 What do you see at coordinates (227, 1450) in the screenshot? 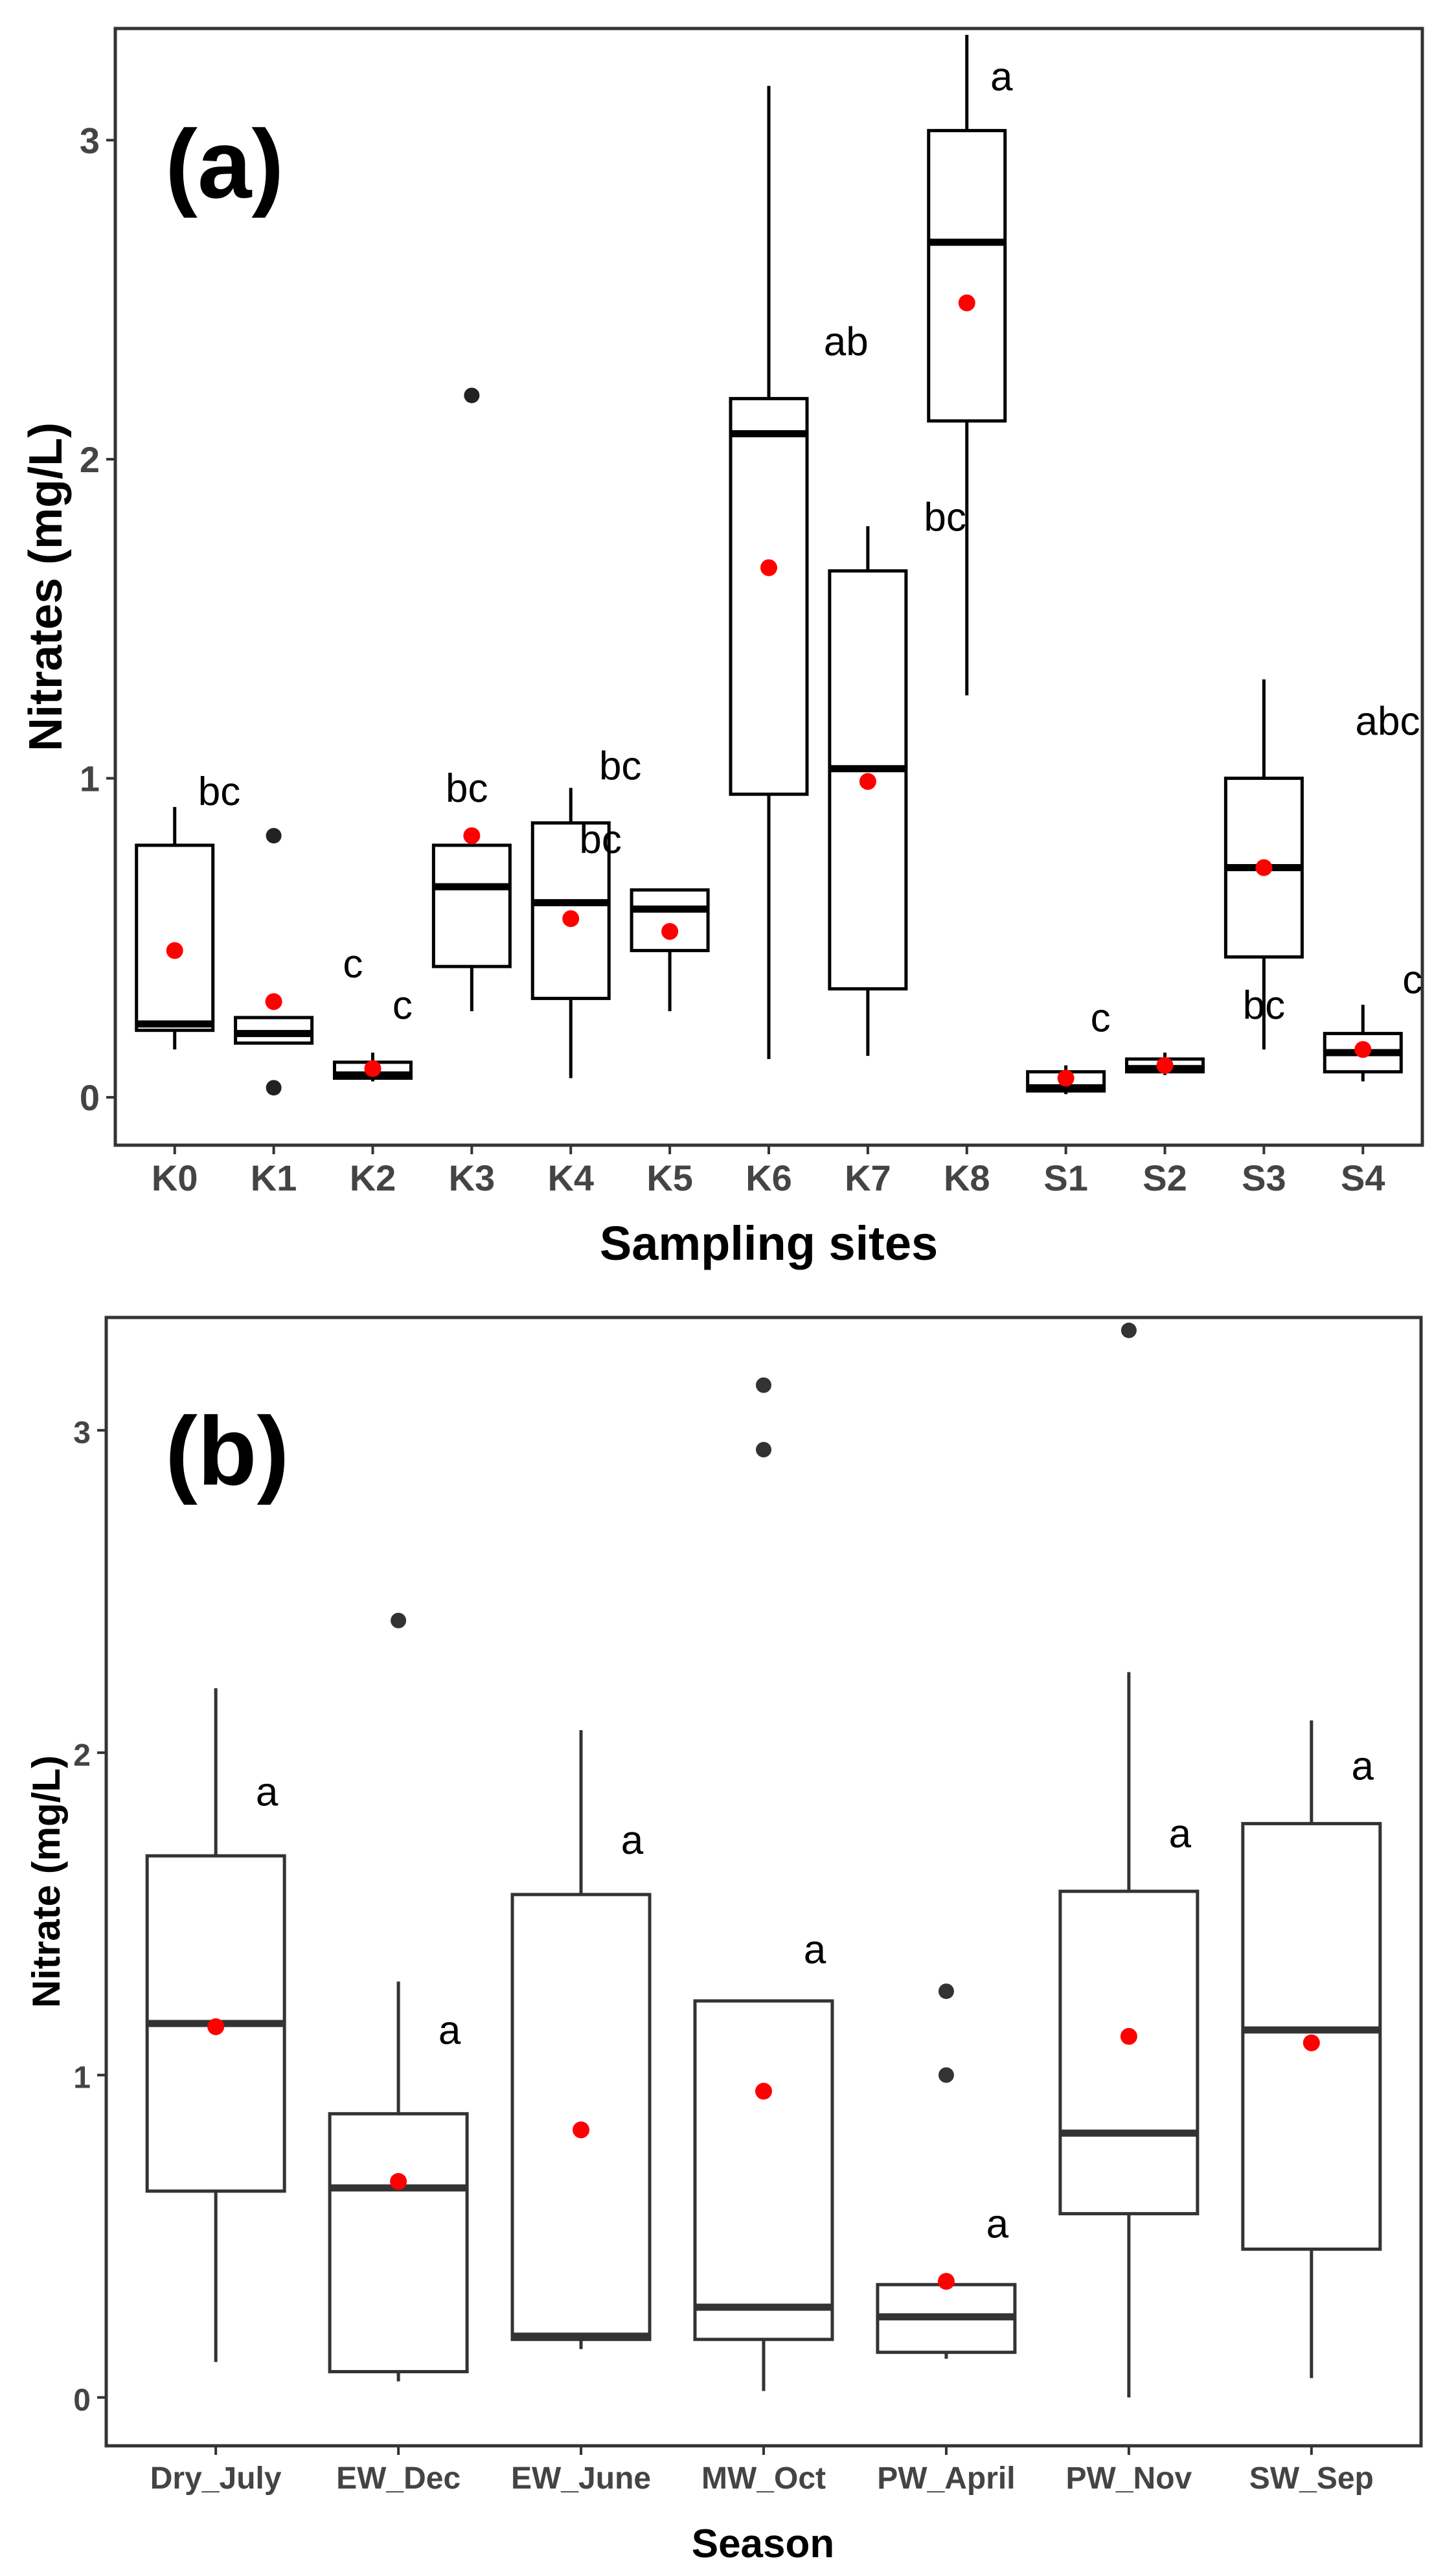
I see `panel-b-label: (b)` at bounding box center [227, 1450].